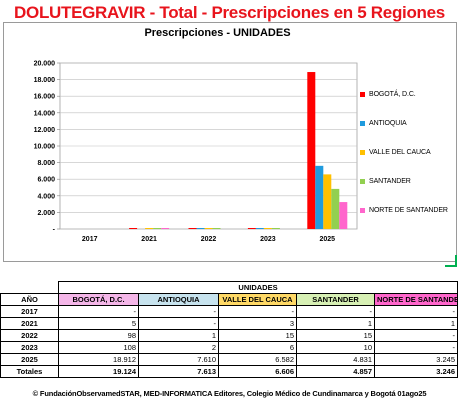 This screenshot has width=459, height=404. I want to click on y-tick-label: 4.000, so click(46, 196).